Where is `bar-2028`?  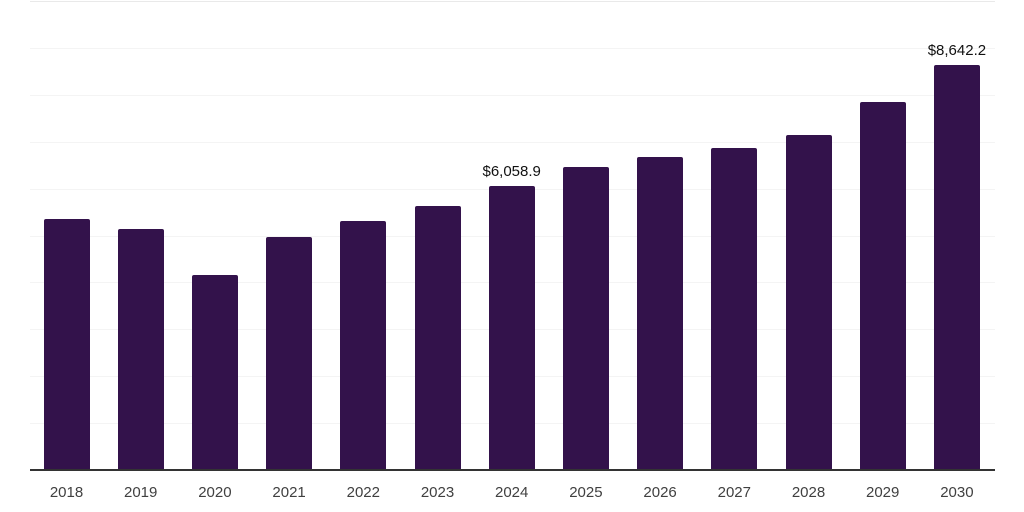 bar-2028 is located at coordinates (808, 302).